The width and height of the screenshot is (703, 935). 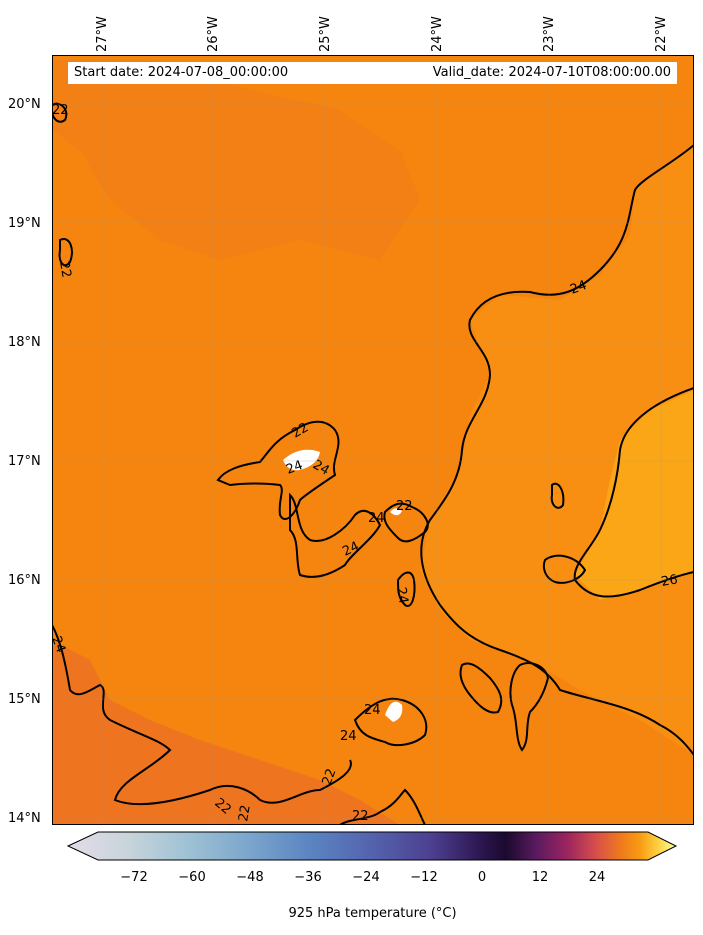 I want to click on lon-label: 23°W, so click(x=549, y=34).